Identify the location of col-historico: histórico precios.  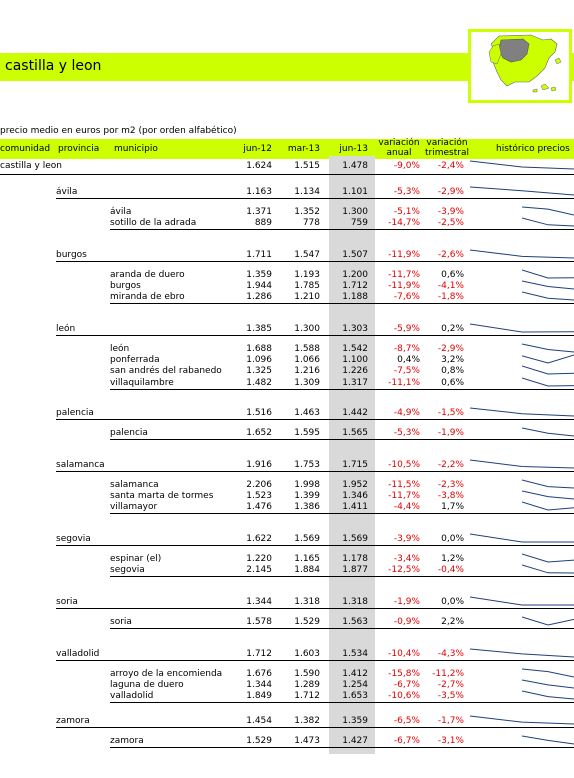
(533, 149).